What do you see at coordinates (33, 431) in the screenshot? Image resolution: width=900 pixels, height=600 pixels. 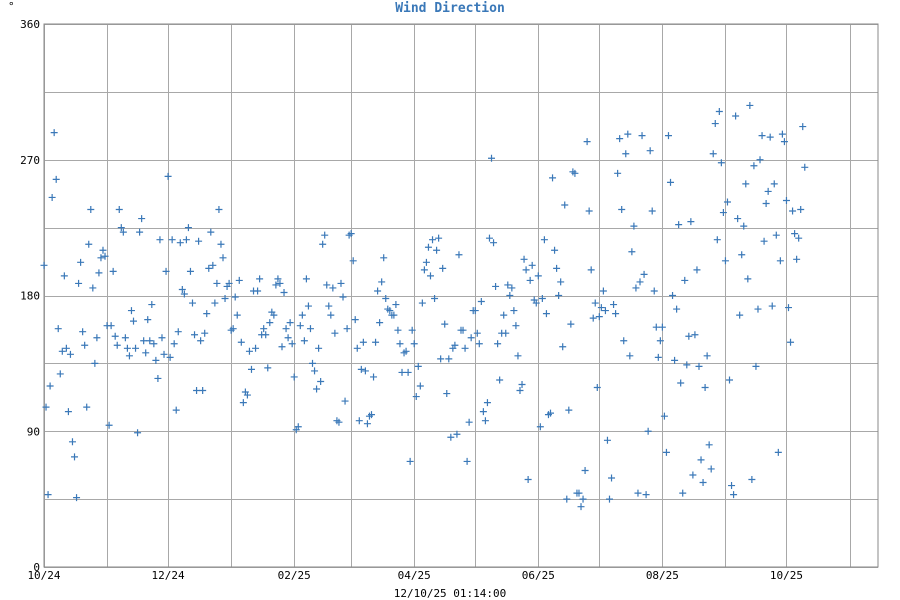 I see `y-tick-label: 90` at bounding box center [33, 431].